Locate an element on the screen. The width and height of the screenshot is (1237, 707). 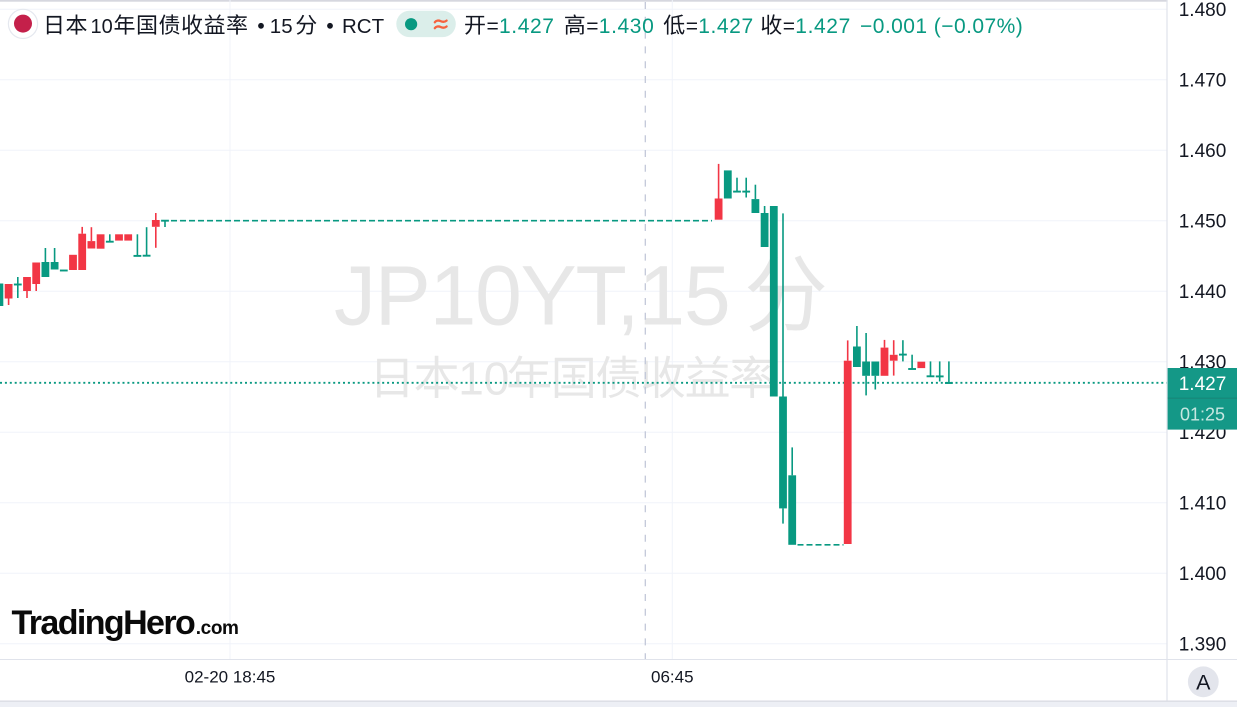
svg-text: 1.460 is located at coordinates (1203, 151).